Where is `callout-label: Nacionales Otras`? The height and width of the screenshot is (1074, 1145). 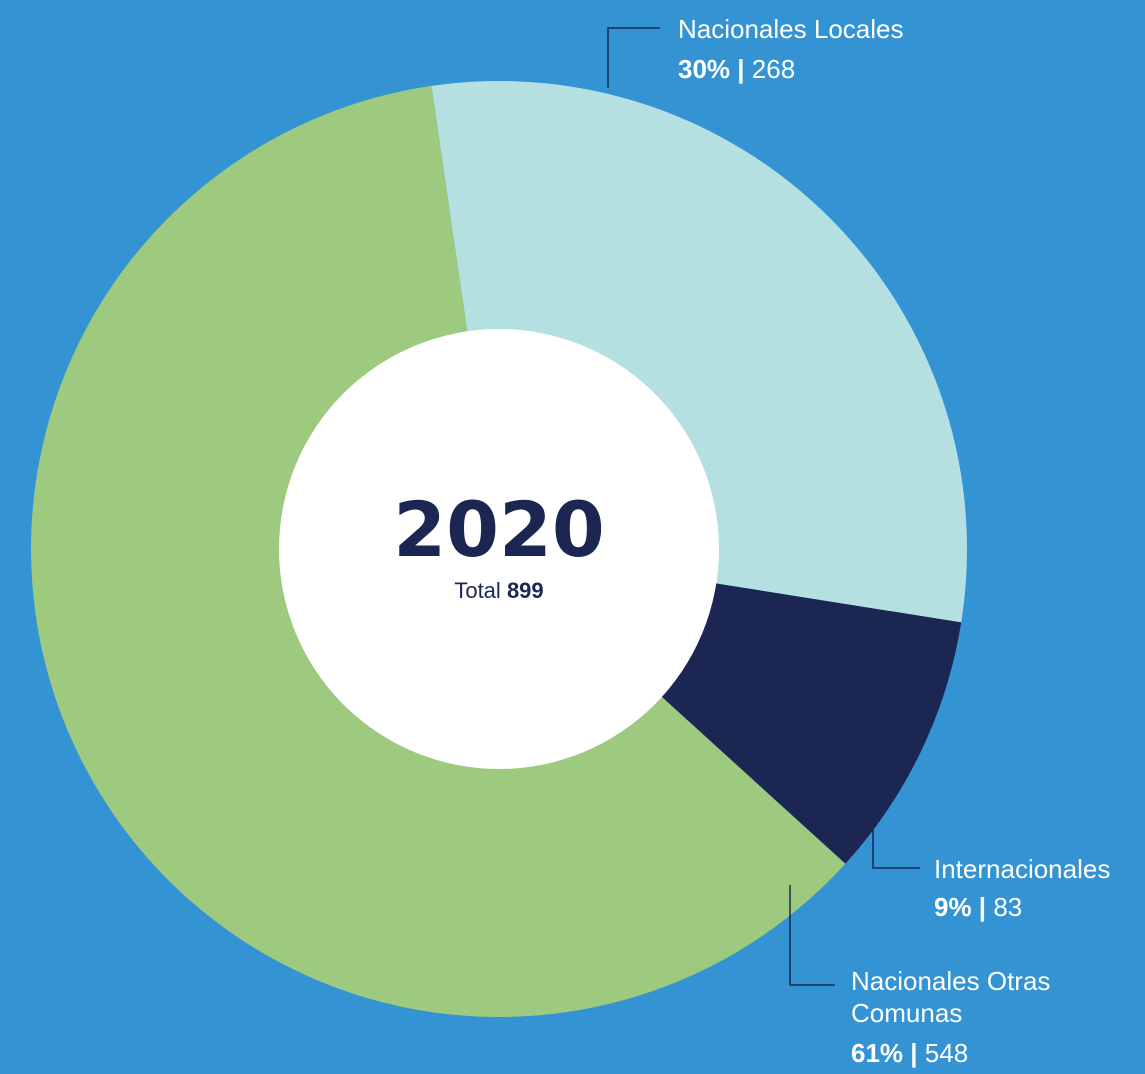
callout-label: Nacionales Otras is located at coordinates (950, 981).